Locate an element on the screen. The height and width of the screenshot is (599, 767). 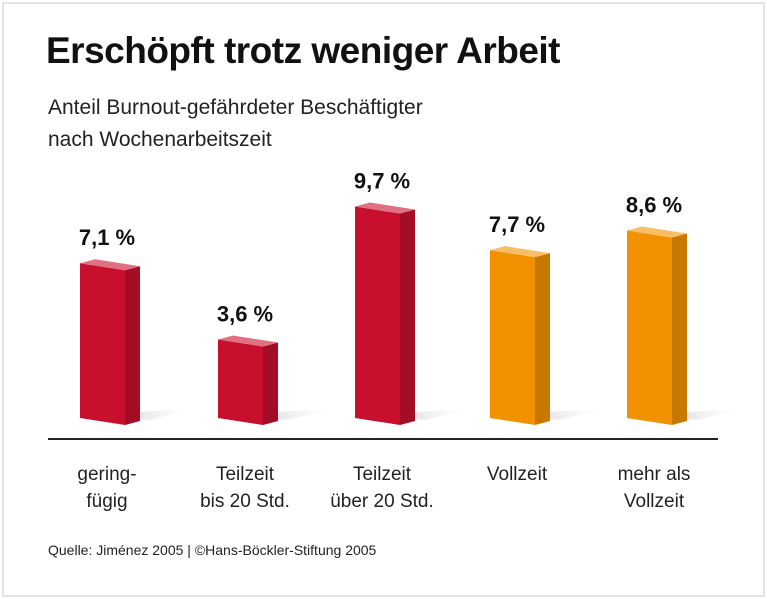
chart-title: Erschöpft trotz weniger Arbeit is located at coordinates (303, 50).